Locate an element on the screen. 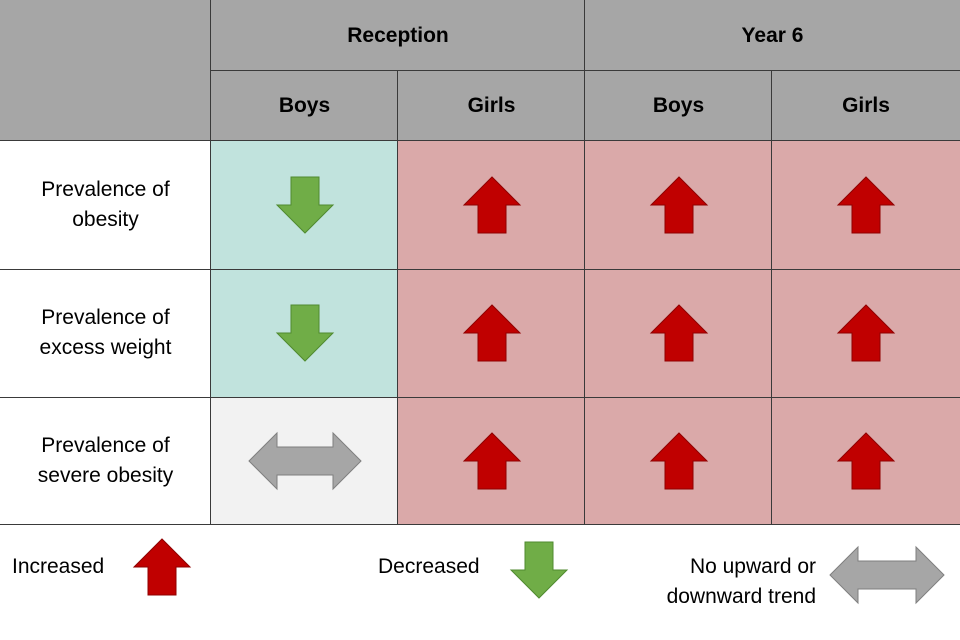 The width and height of the screenshot is (960, 640). cell-excess-weight-reception-girls is located at coordinates (491, 333).